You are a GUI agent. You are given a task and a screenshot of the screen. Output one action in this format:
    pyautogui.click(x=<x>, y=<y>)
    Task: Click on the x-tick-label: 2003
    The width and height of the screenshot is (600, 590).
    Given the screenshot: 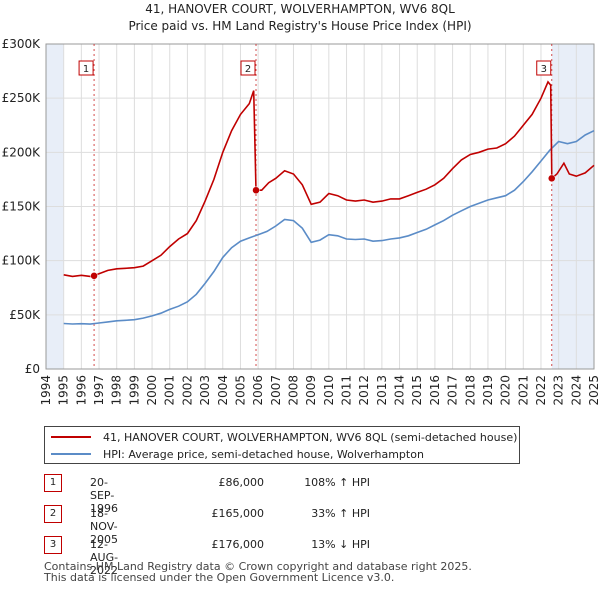 What is the action you would take?
    pyautogui.click(x=205, y=390)
    